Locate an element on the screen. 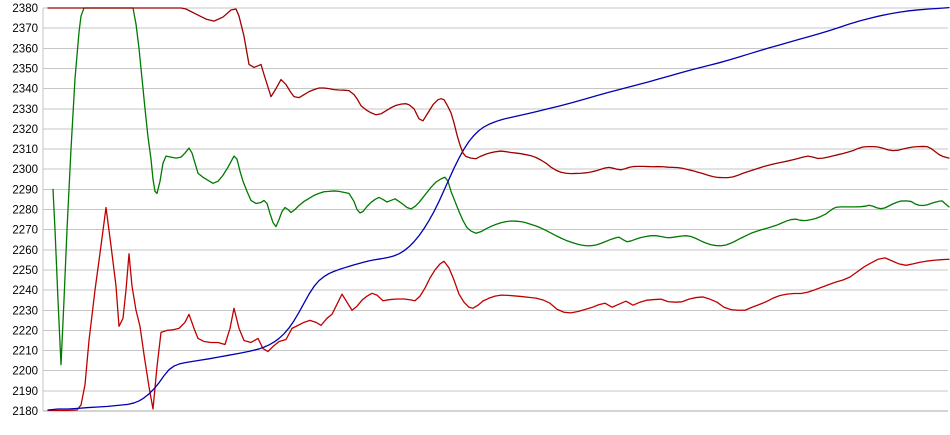 The height and width of the screenshot is (435, 950). y-tick-label: 2200 is located at coordinates (25, 372).